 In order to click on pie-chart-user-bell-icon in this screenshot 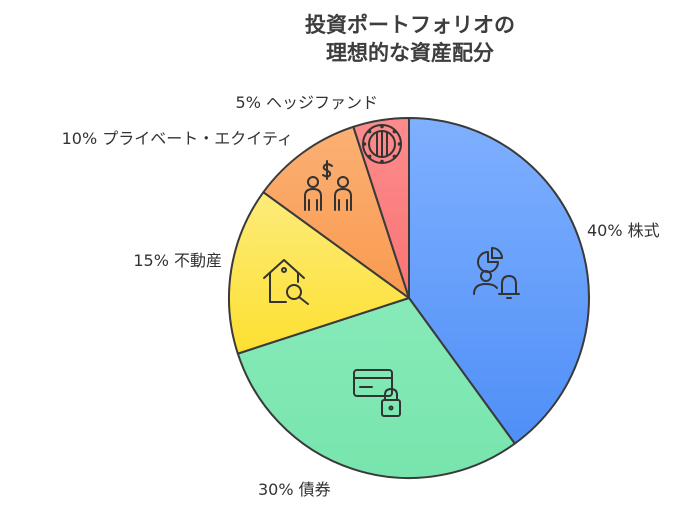, I will do `click(496, 273)`.